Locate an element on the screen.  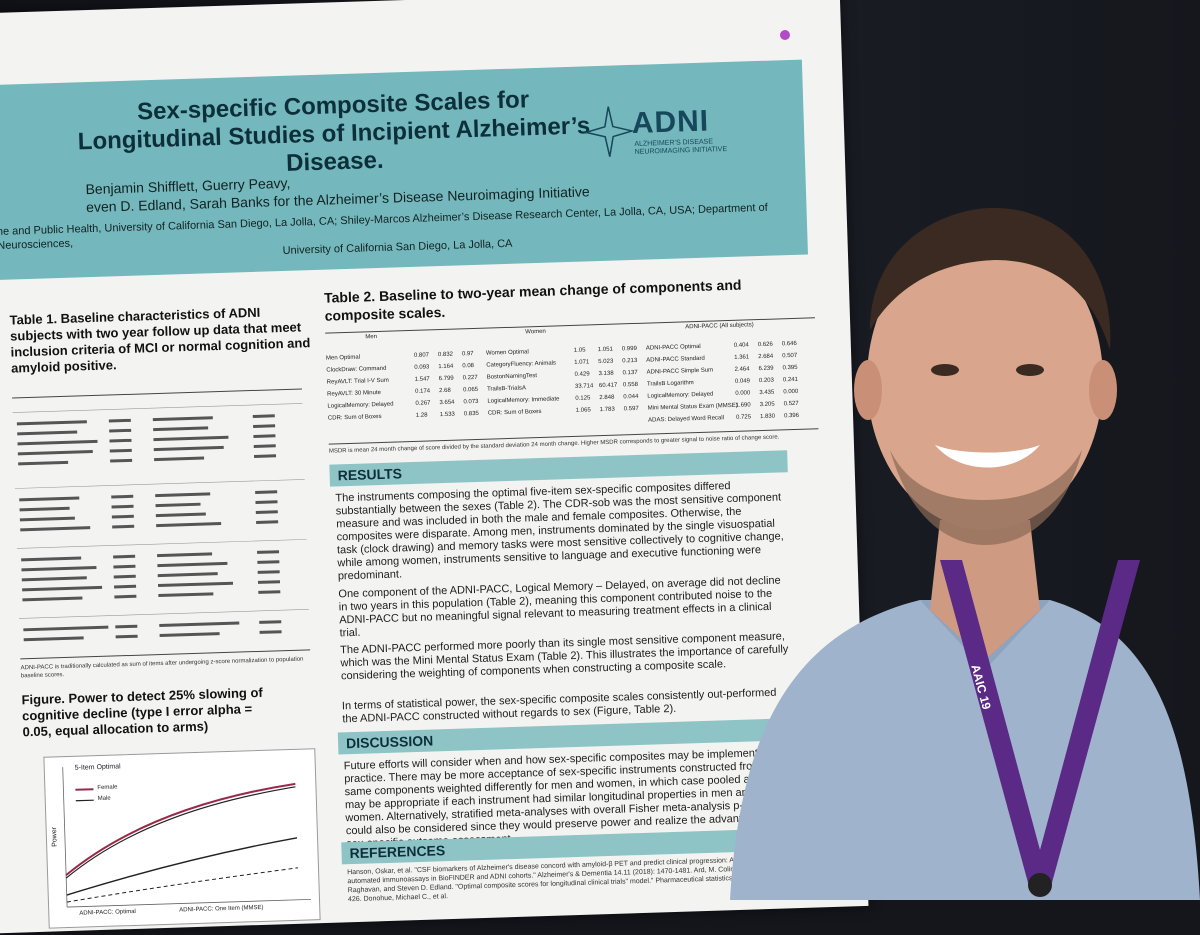
table2-cell: LogicalMemory: Immediate is located at coordinates (523, 400).